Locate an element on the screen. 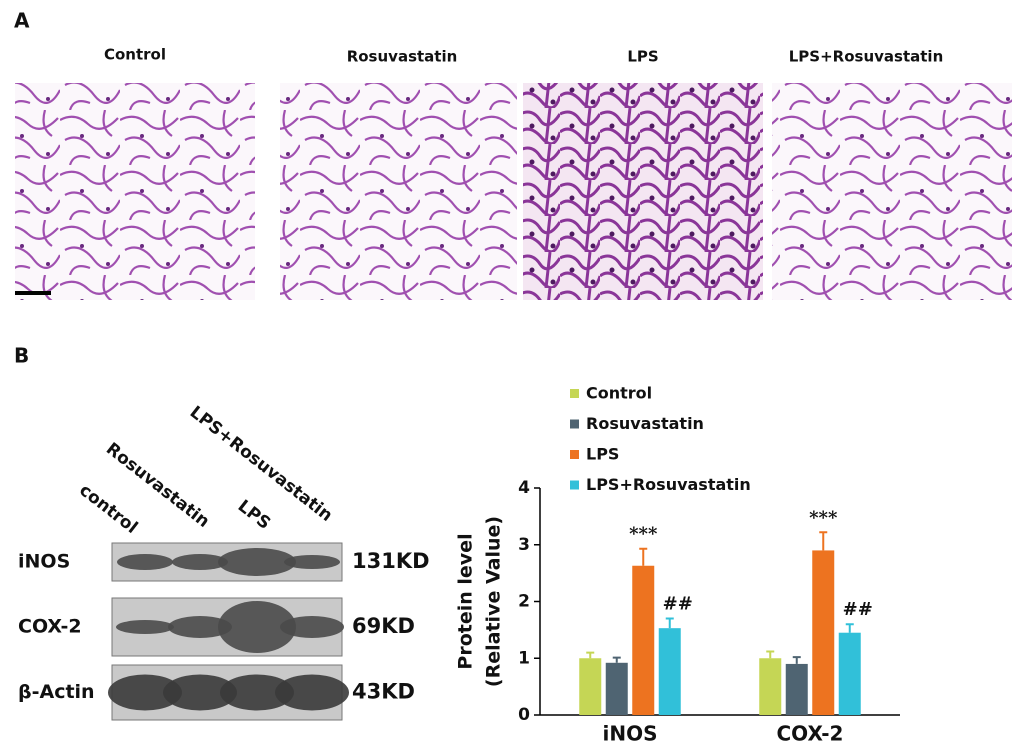 The width and height of the screenshot is (1020, 747). panel-label: A is located at coordinates (22, 21).